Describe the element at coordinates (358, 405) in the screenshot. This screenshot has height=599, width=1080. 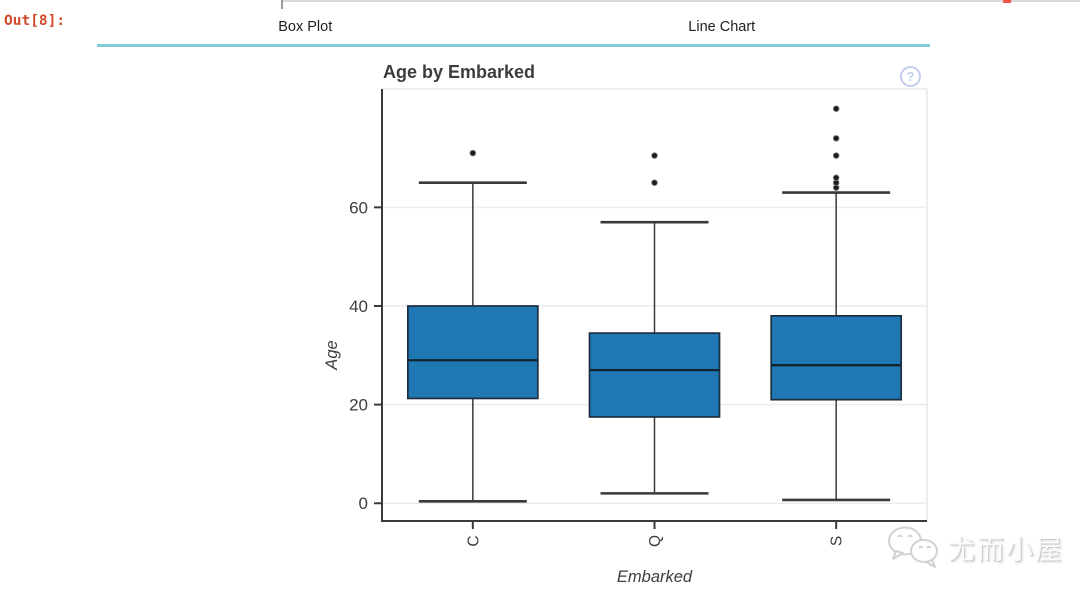
I see `y-tick-label: 20` at that location.